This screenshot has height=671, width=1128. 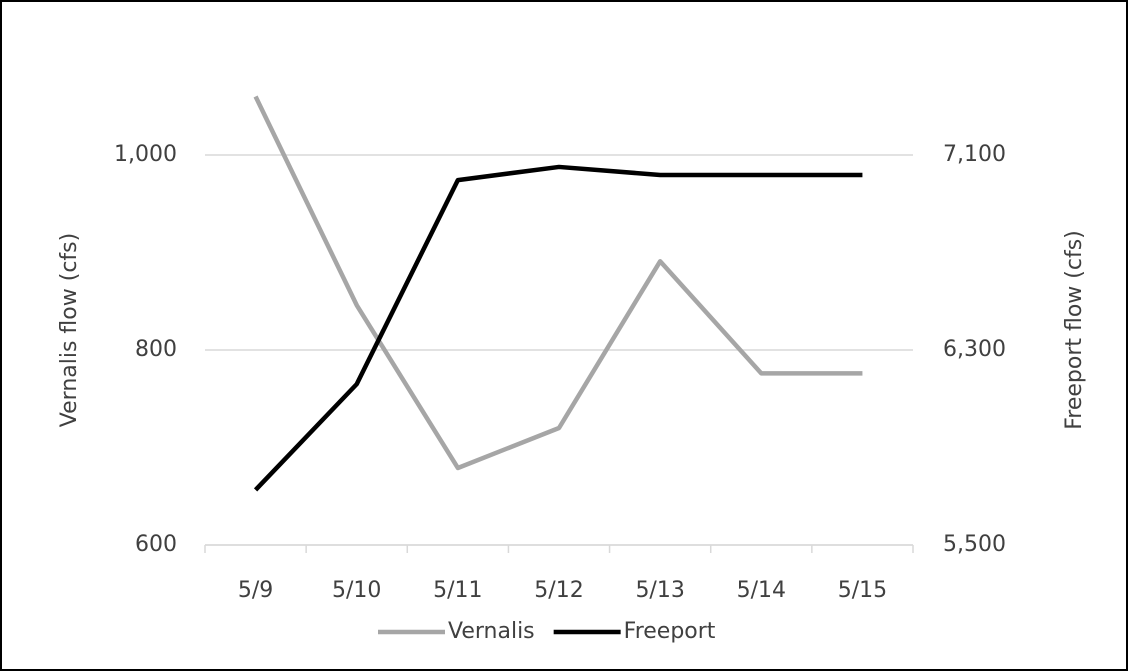 I want to click on legend-label: Freeport, so click(x=670, y=631).